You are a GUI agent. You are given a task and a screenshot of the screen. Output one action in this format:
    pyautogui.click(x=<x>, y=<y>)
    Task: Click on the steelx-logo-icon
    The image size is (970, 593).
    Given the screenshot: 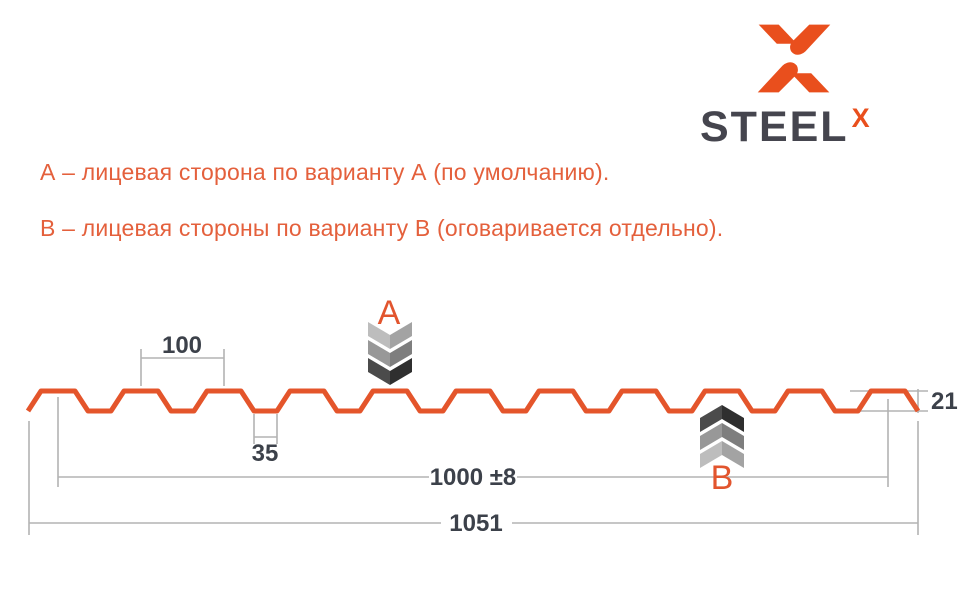 What is the action you would take?
    pyautogui.click(x=794, y=58)
    